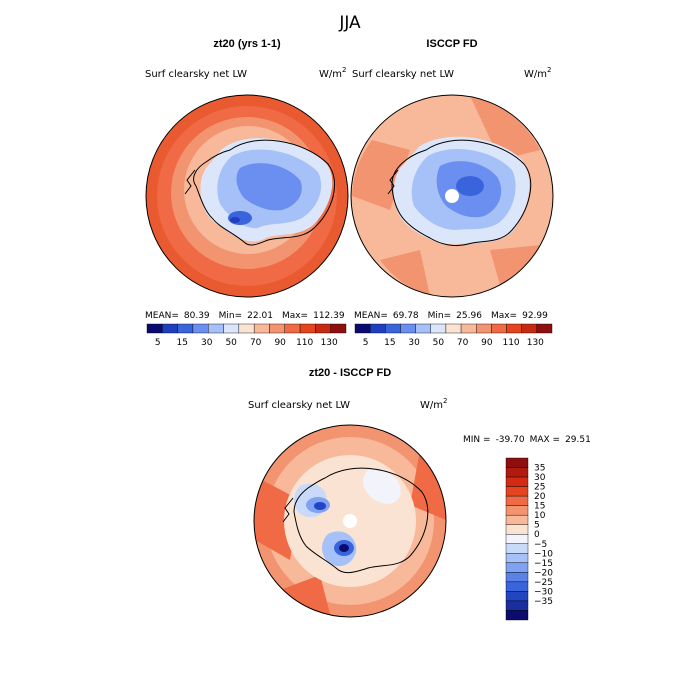  I want to click on colorbar-tick-label: −10, so click(543, 554).